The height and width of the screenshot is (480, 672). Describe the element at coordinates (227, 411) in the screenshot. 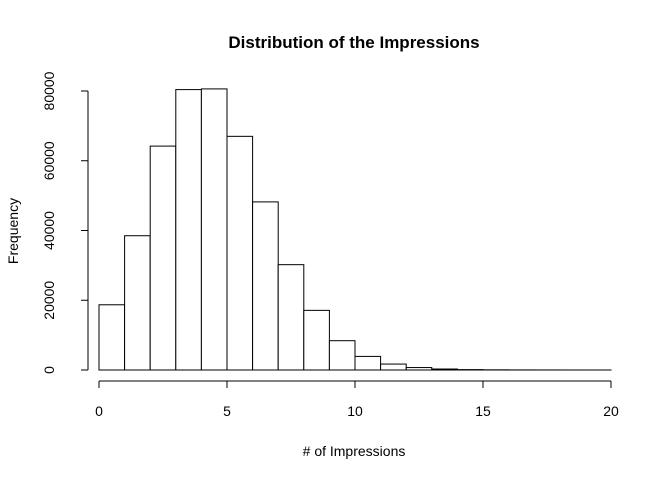

I see `x-tick-label: 5` at that location.